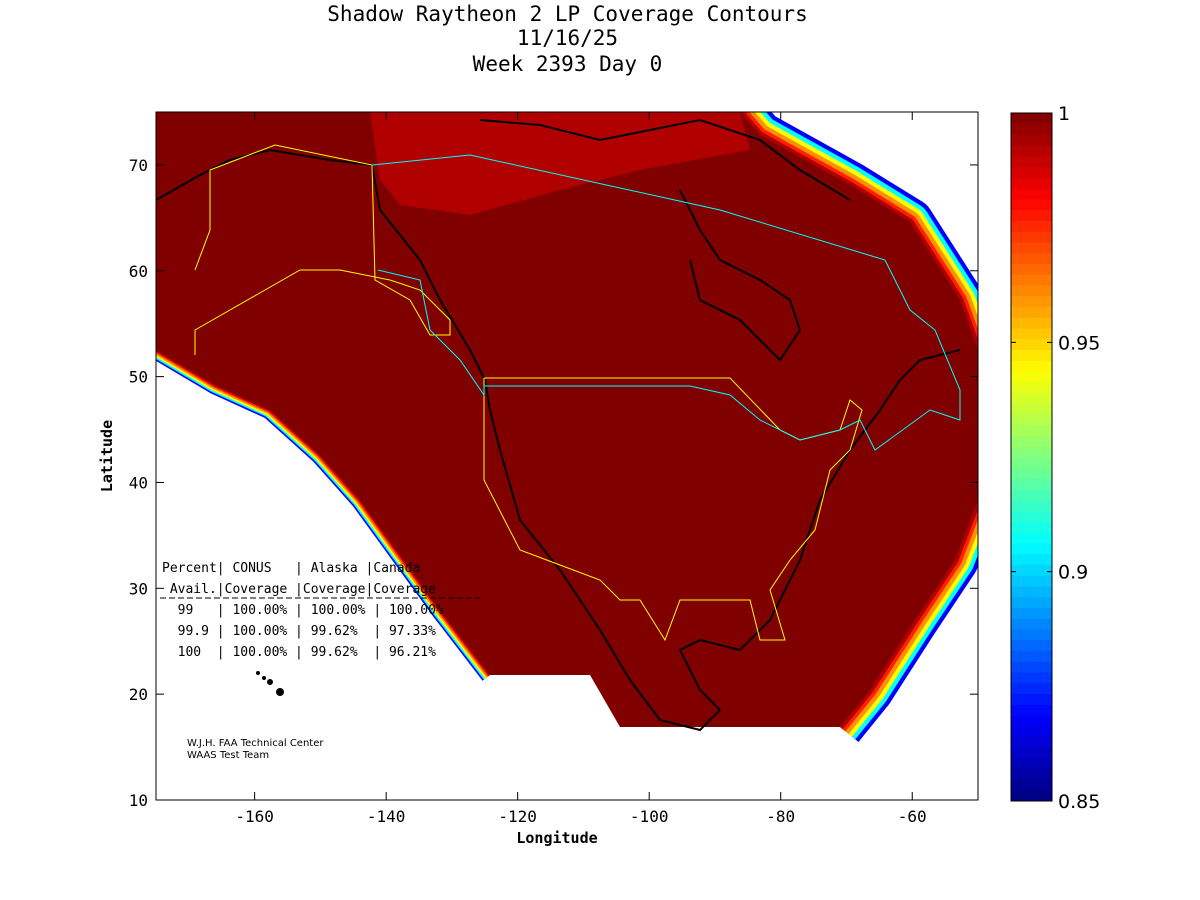 This screenshot has height=900, width=1200. I want to click on title-line-3: Week 2393 Day 0, so click(567, 64).